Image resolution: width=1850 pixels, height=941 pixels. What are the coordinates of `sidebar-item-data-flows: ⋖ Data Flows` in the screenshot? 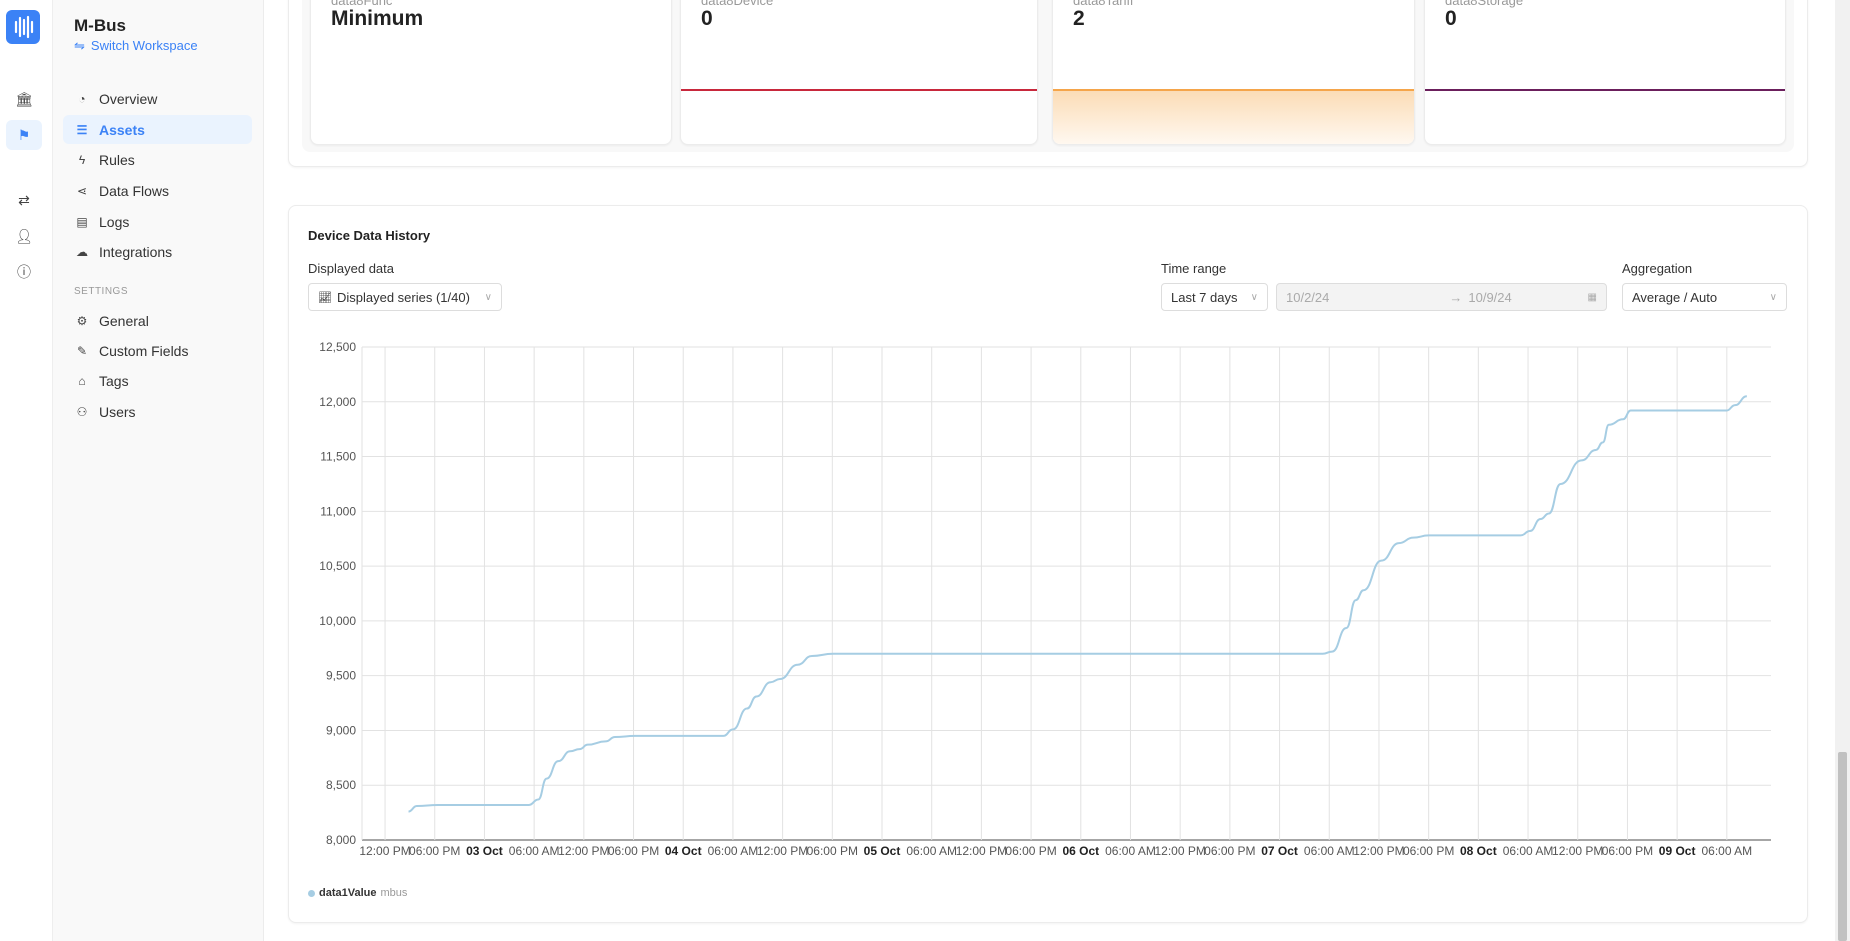 It's located at (157, 190).